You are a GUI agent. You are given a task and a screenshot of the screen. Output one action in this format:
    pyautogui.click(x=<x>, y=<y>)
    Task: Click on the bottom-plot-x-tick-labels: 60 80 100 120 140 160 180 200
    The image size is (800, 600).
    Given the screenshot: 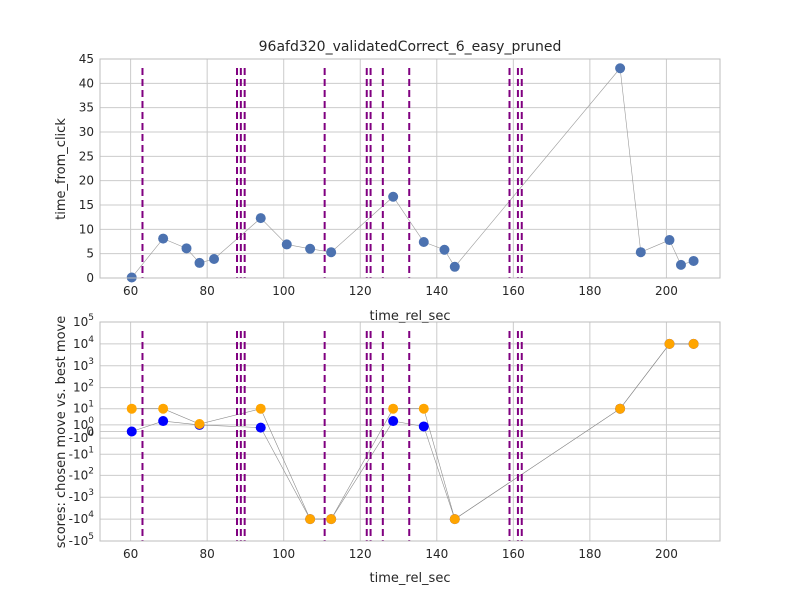 What is the action you would take?
    pyautogui.click(x=400, y=554)
    